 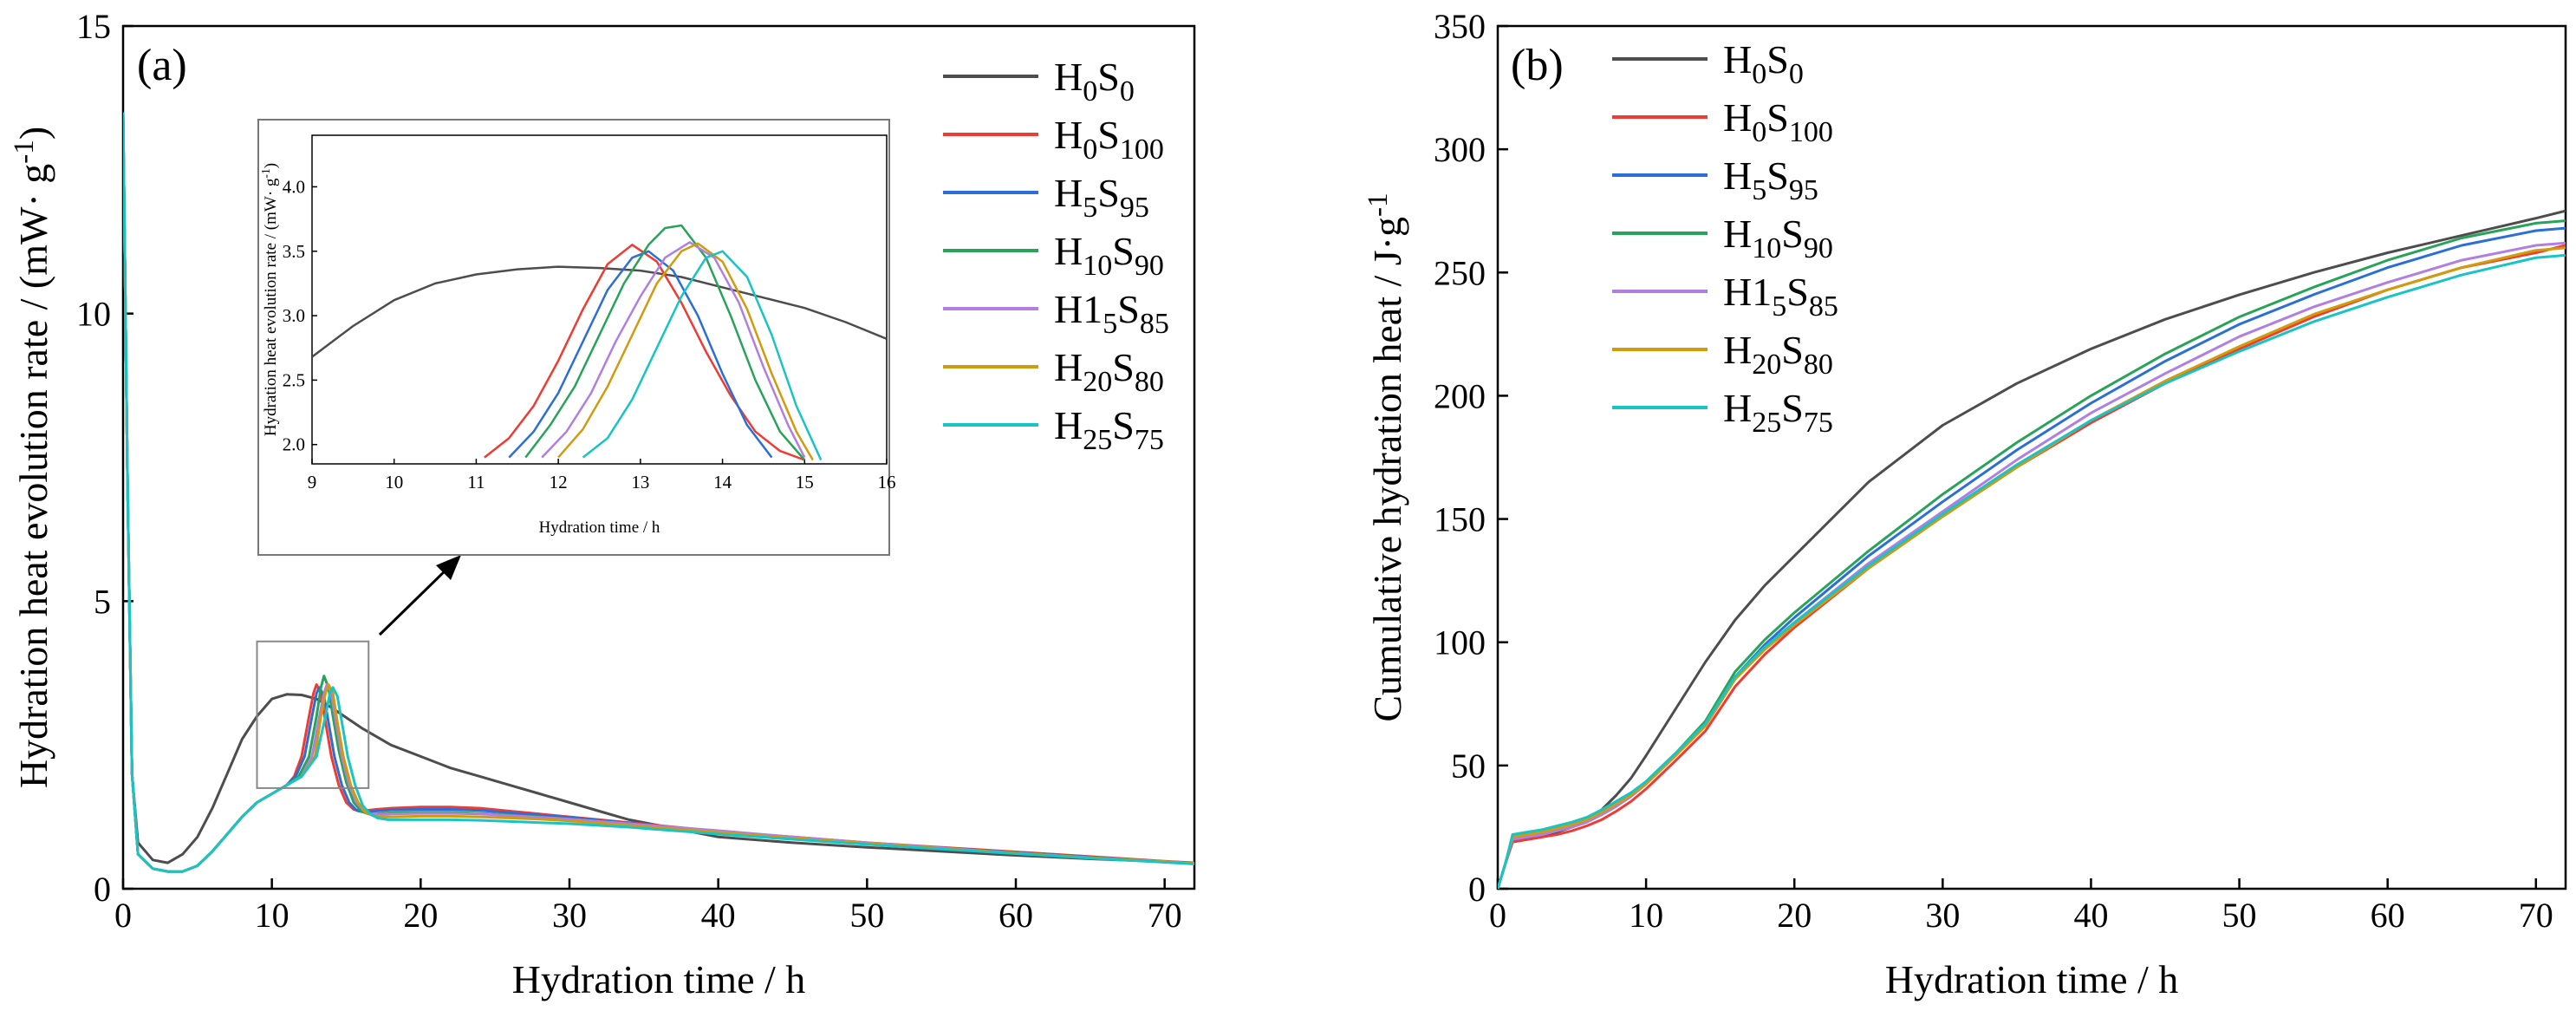 I want to click on x-tick-label: 50, so click(x=2239, y=915).